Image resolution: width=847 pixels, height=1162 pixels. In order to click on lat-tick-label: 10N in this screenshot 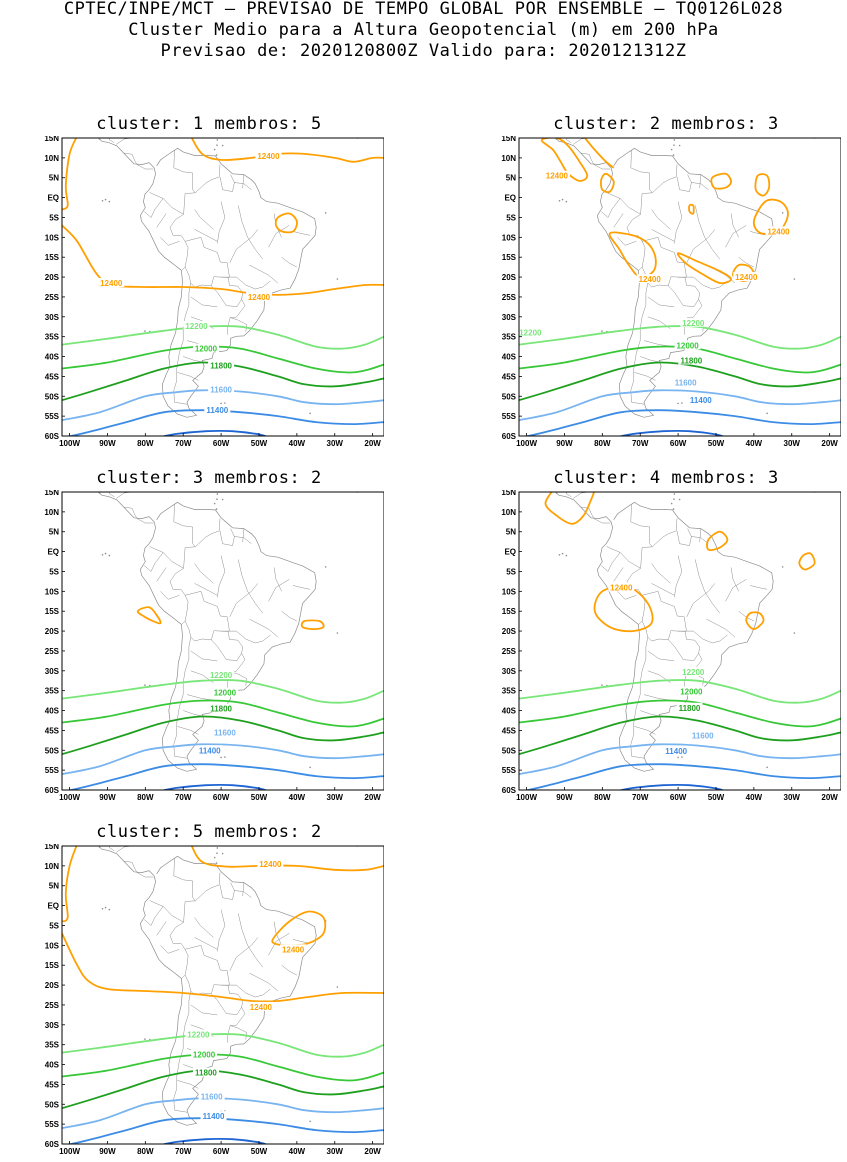, I will do `click(51, 512)`.